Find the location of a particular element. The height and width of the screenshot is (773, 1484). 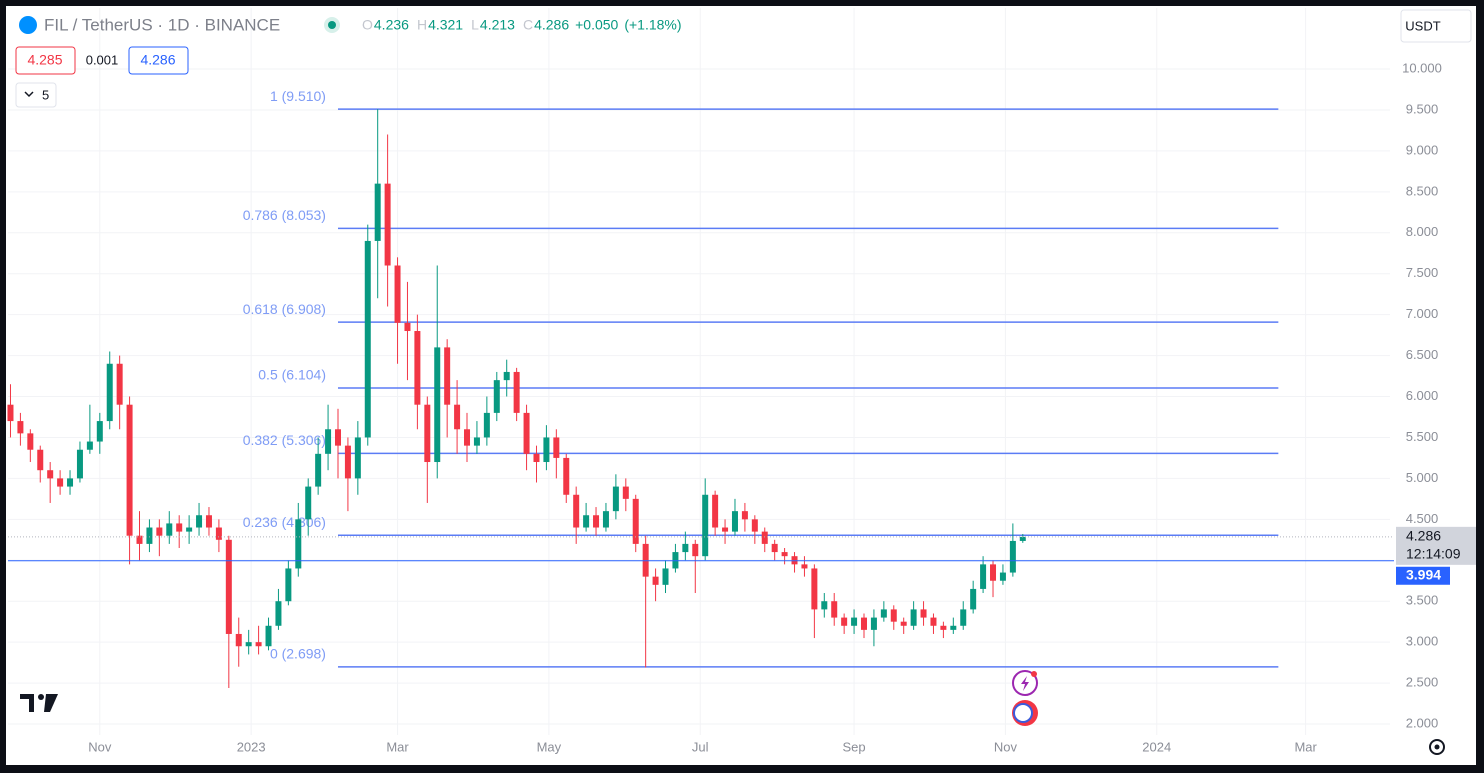

tv-logo is located at coordinates (39, 703).